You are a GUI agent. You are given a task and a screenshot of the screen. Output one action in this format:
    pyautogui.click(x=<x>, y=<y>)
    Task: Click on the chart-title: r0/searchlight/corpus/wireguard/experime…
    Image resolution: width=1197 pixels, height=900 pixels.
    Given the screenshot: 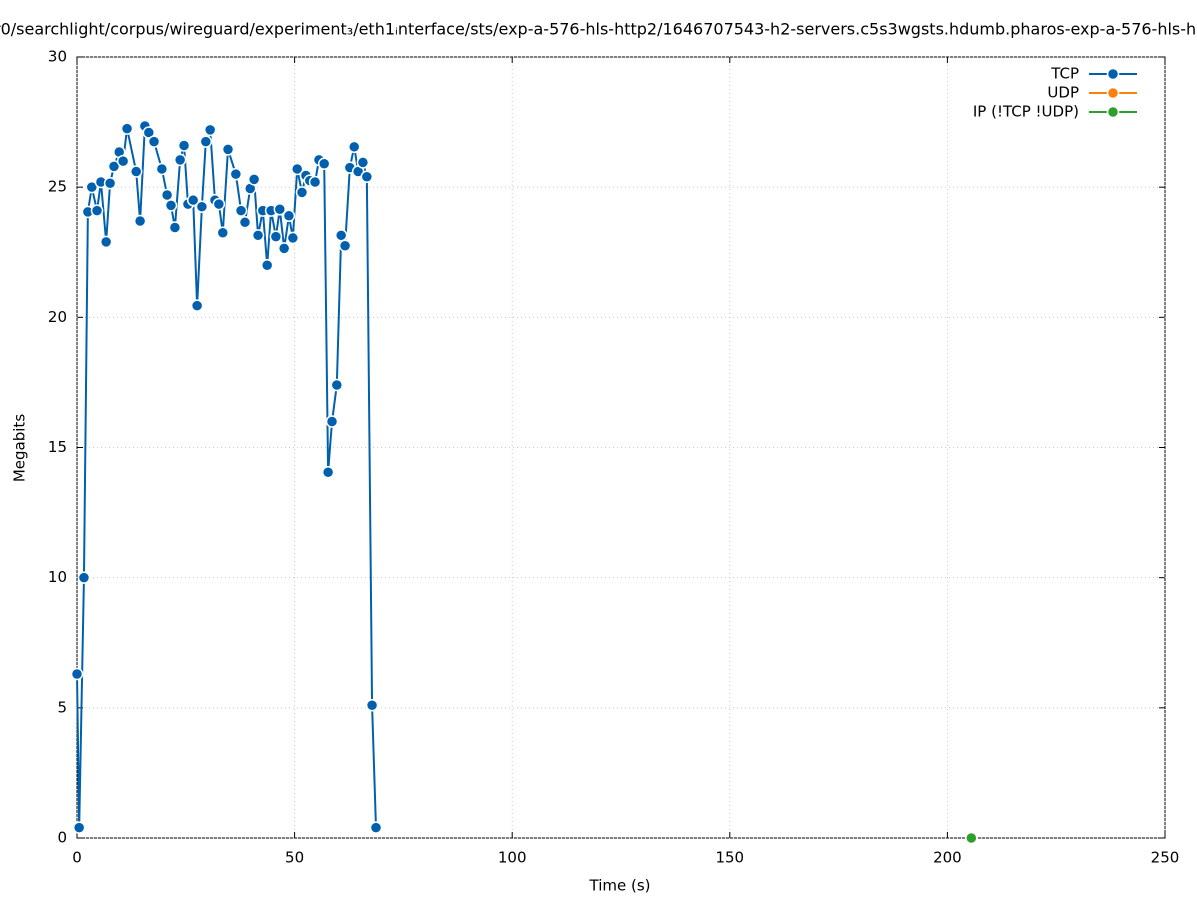 What is the action you would take?
    pyautogui.click(x=598, y=29)
    